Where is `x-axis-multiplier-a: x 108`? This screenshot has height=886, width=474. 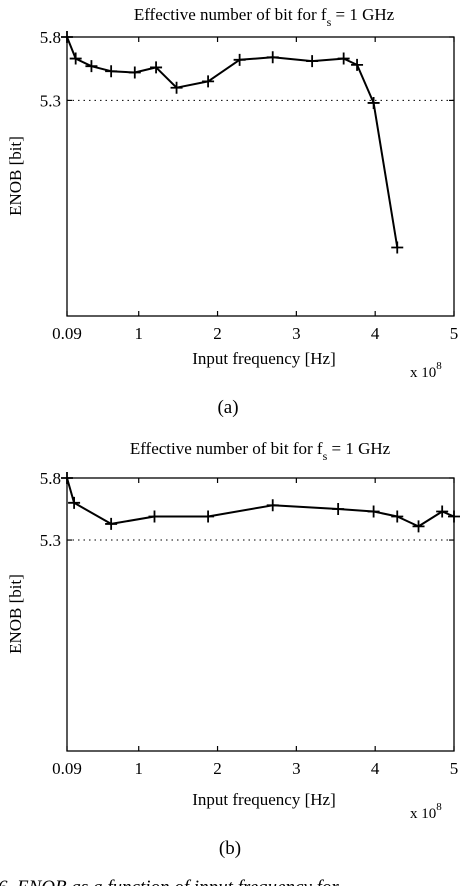 x-axis-multiplier-a: x 108 is located at coordinates (426, 370).